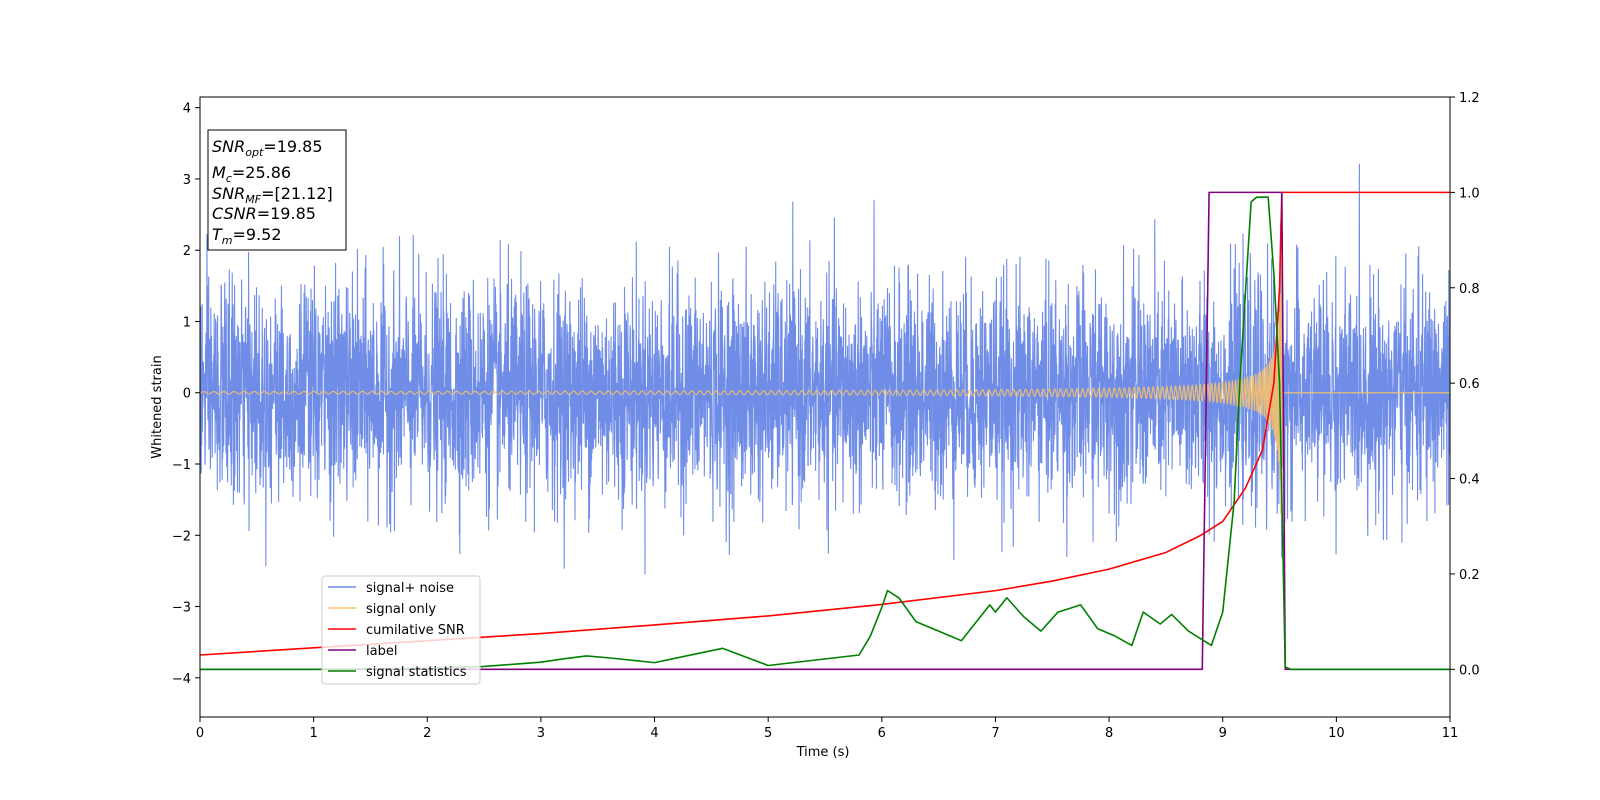 This screenshot has height=800, width=1600. Describe the element at coordinates (187, 251) in the screenshot. I see `y-left-tick-label: 2` at that location.